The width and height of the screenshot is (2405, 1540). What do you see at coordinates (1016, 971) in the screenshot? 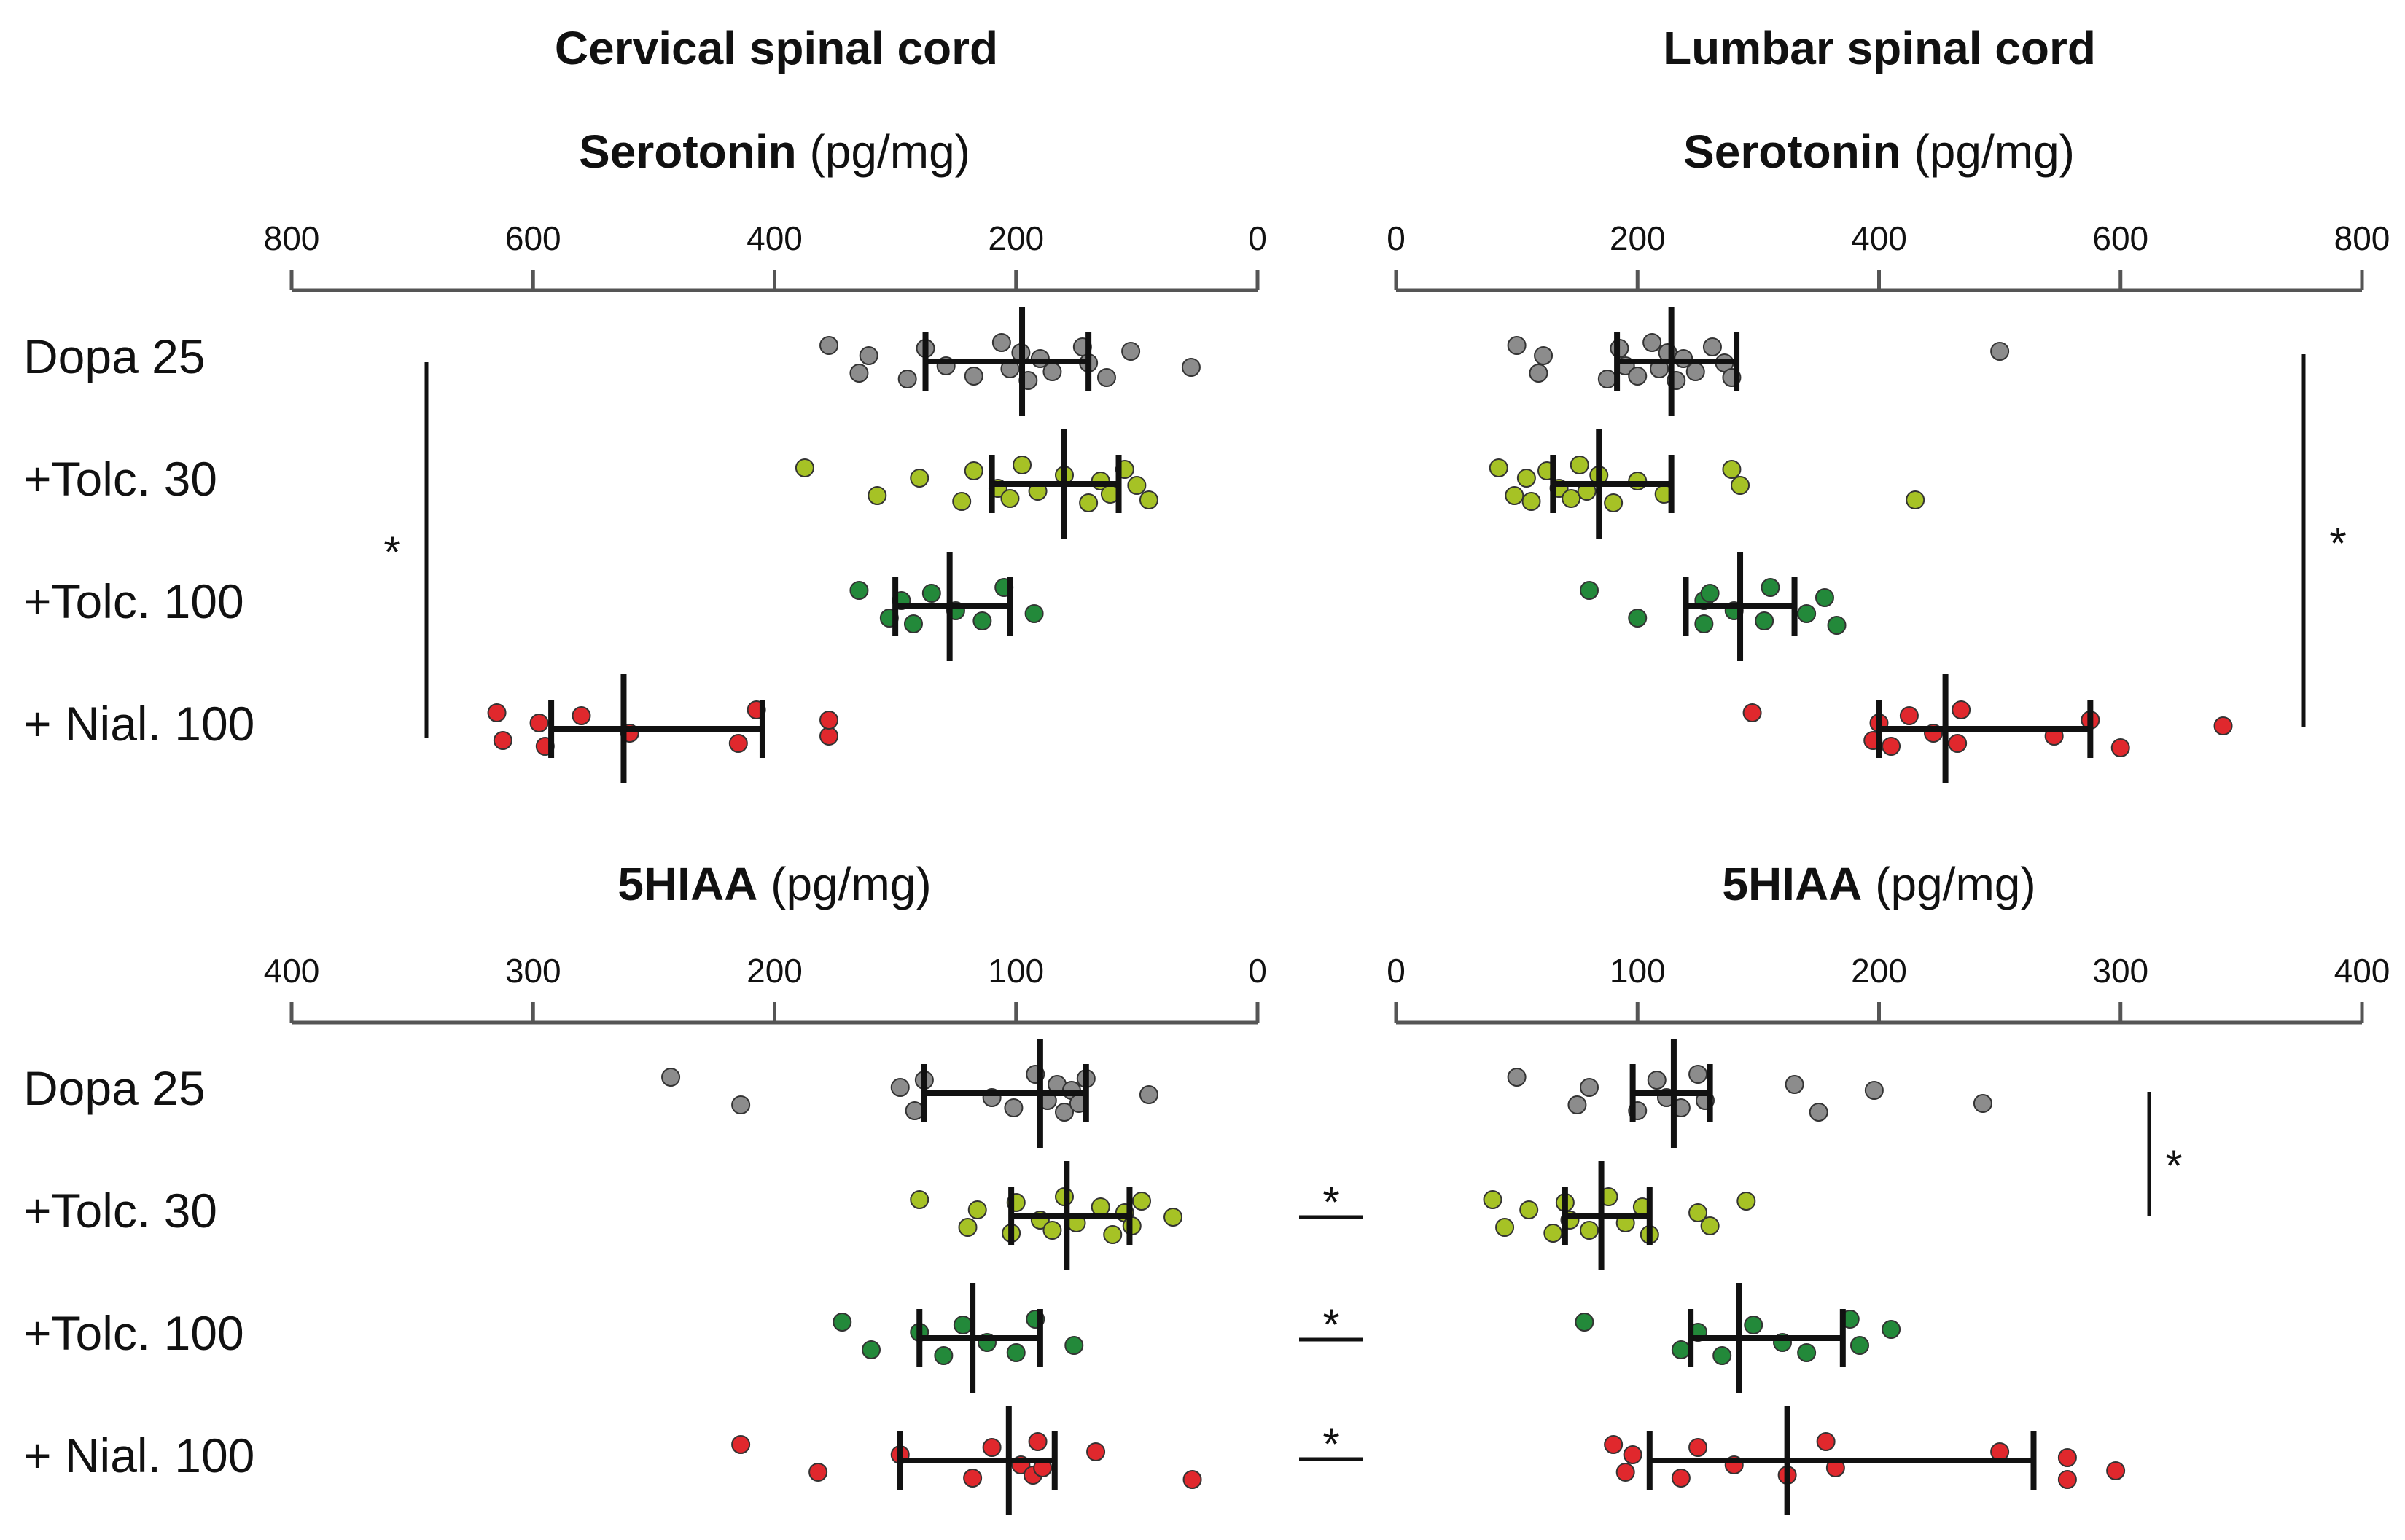
I see `x-tick-label: 100` at bounding box center [1016, 971].